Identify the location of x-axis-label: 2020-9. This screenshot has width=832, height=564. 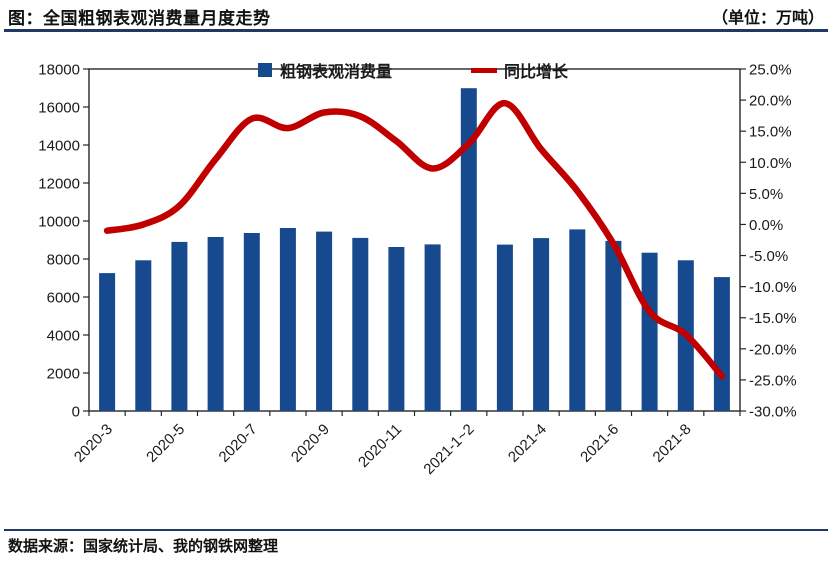
(310, 443).